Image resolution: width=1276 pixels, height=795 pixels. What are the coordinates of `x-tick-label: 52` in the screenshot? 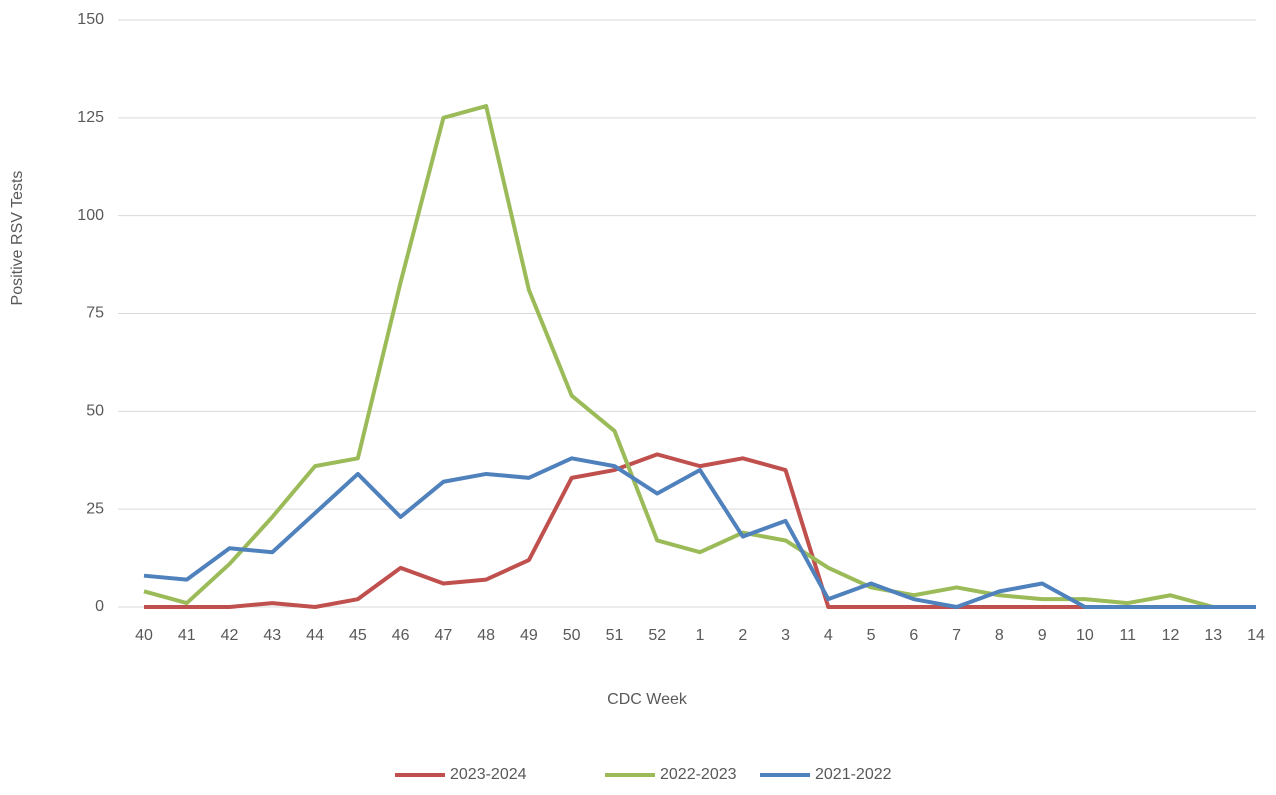 It's located at (657, 635).